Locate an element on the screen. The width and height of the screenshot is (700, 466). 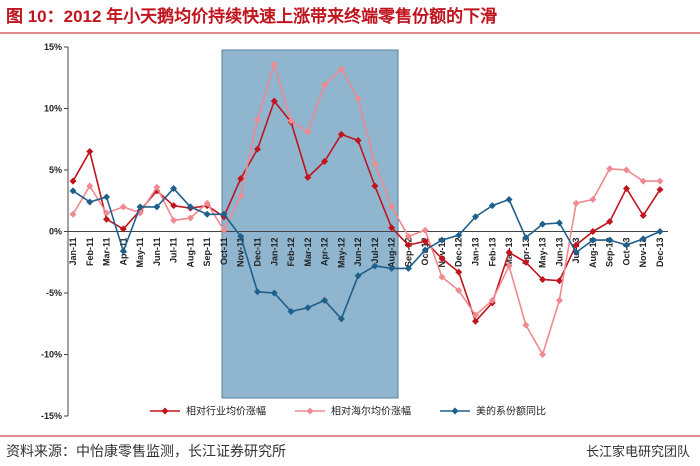
x-tick-label: Mar-12 is located at coordinates (308, 252).